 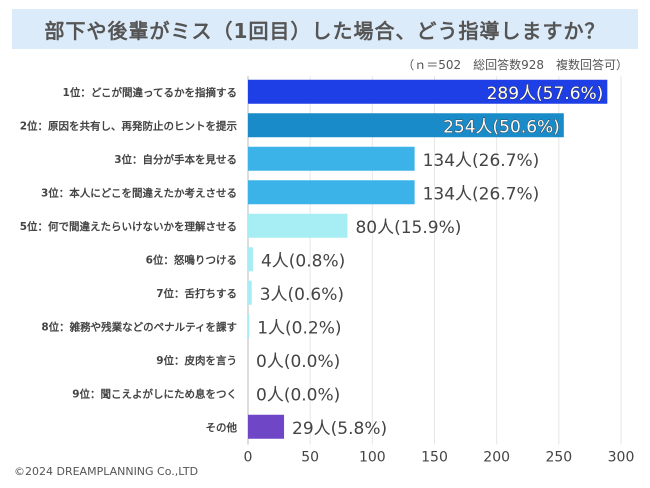 What do you see at coordinates (196, 360) in the screenshot?
I see `category-label: 9位：皮肉を言う` at bounding box center [196, 360].